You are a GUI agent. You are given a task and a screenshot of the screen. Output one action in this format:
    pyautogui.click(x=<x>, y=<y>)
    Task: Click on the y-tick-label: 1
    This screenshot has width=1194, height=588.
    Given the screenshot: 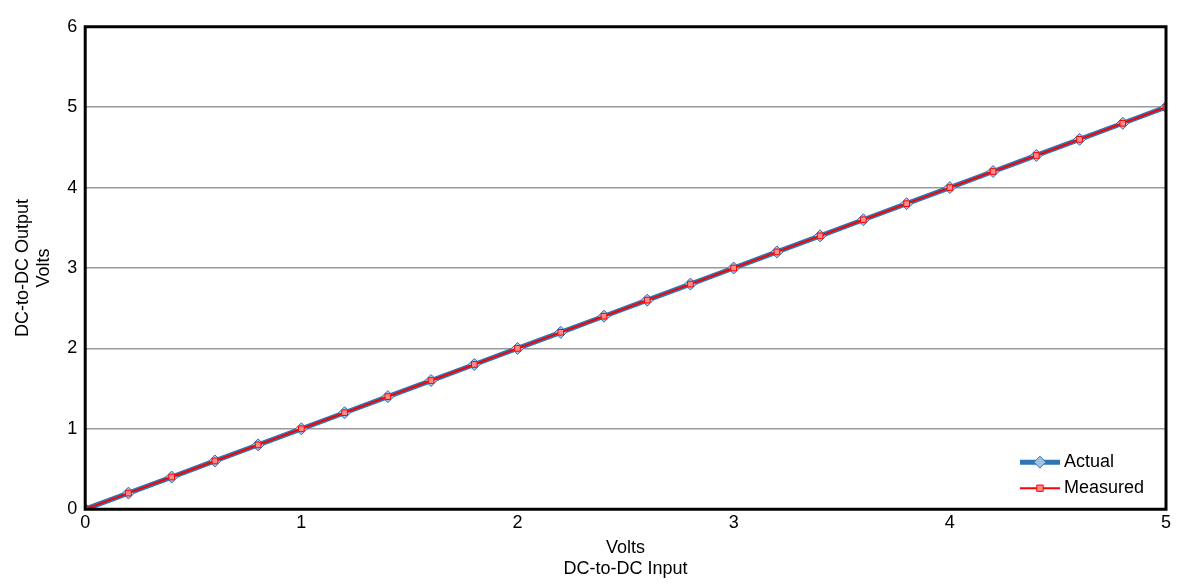 What is the action you would take?
    pyautogui.click(x=72, y=427)
    